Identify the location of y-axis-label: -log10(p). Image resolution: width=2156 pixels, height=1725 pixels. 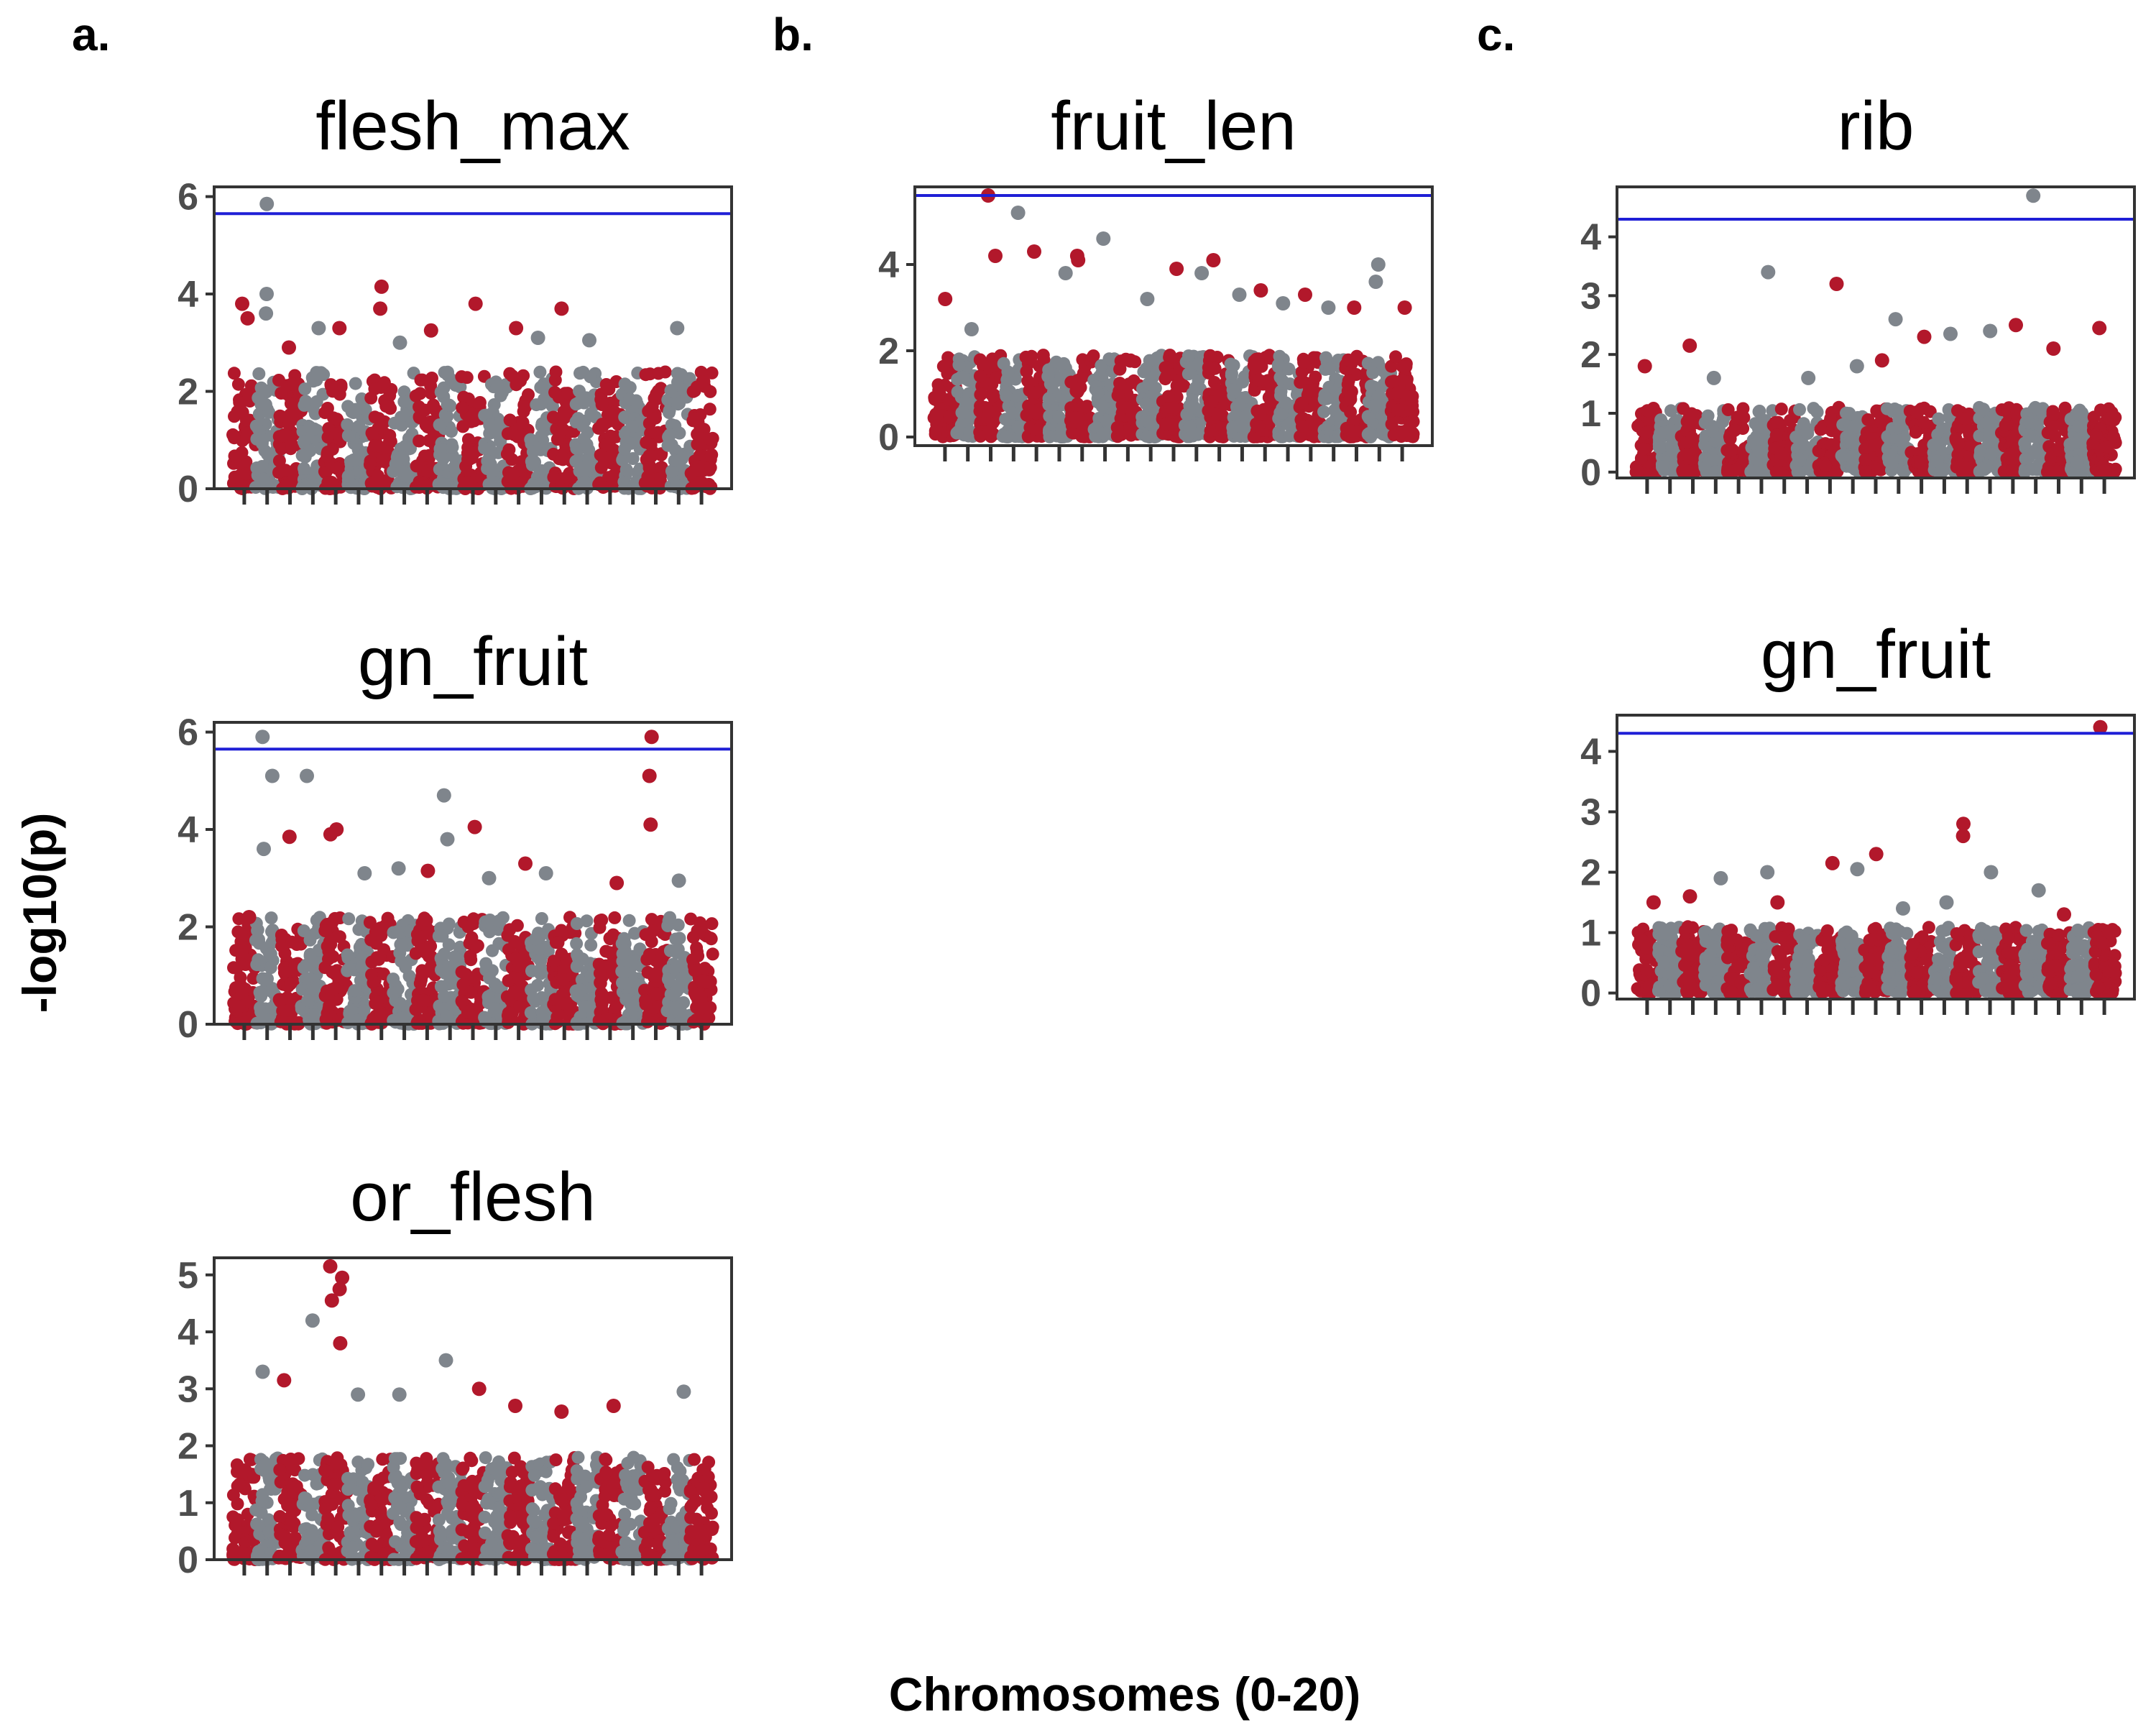
(39, 913).